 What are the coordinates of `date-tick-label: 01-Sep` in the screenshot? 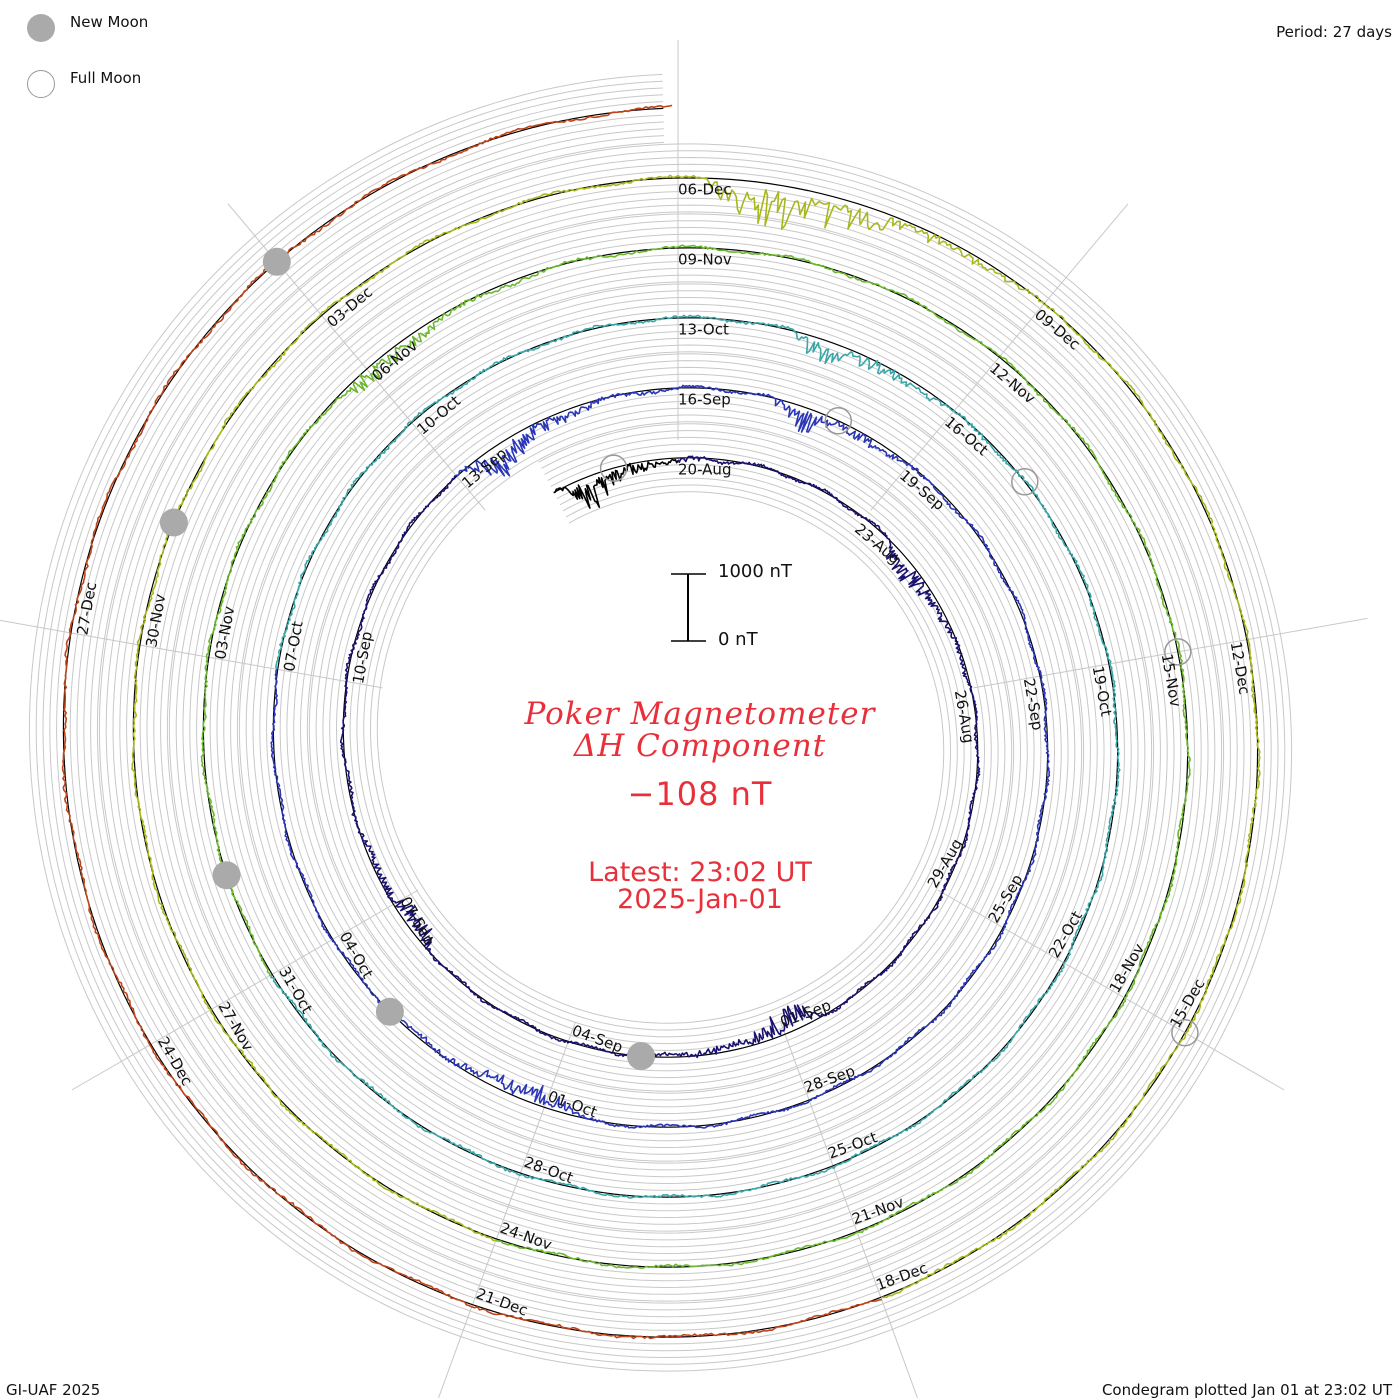 It's located at (806, 1013).